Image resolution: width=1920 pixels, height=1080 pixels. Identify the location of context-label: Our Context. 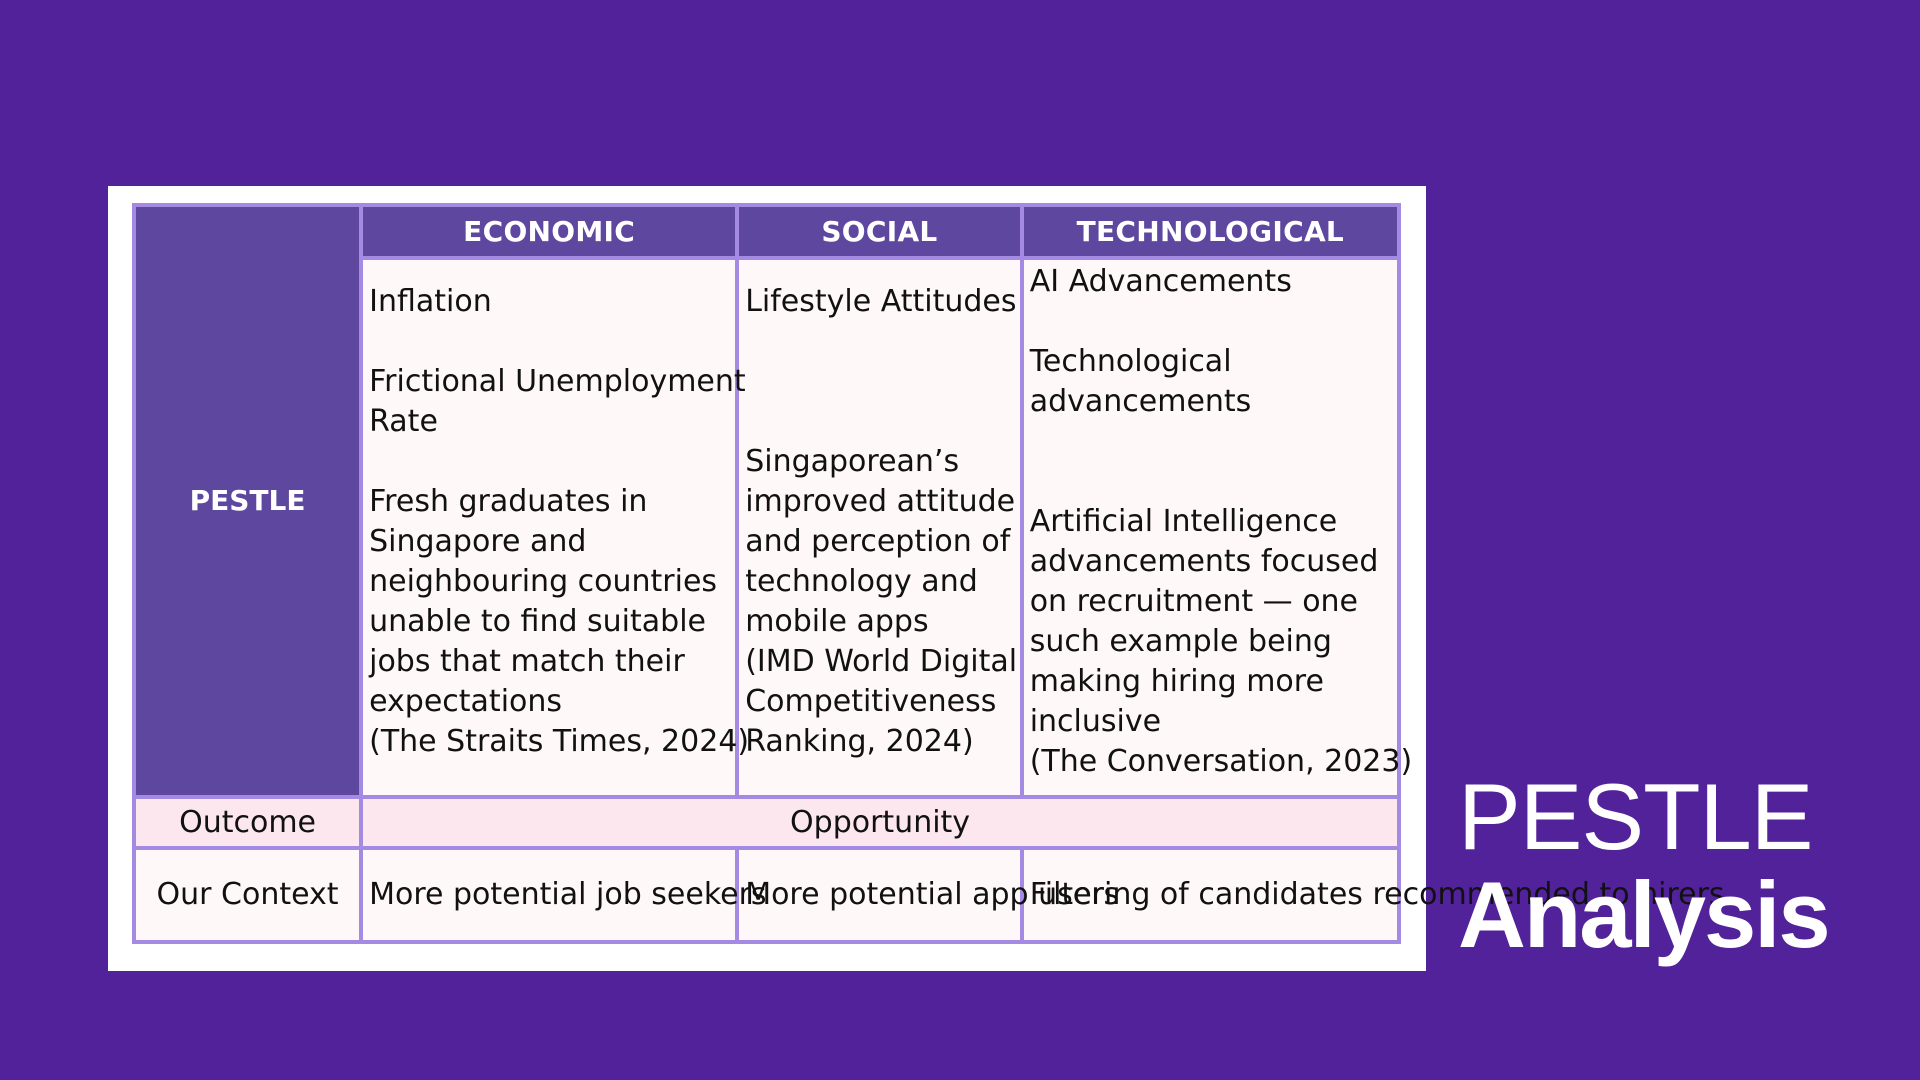
(247, 895).